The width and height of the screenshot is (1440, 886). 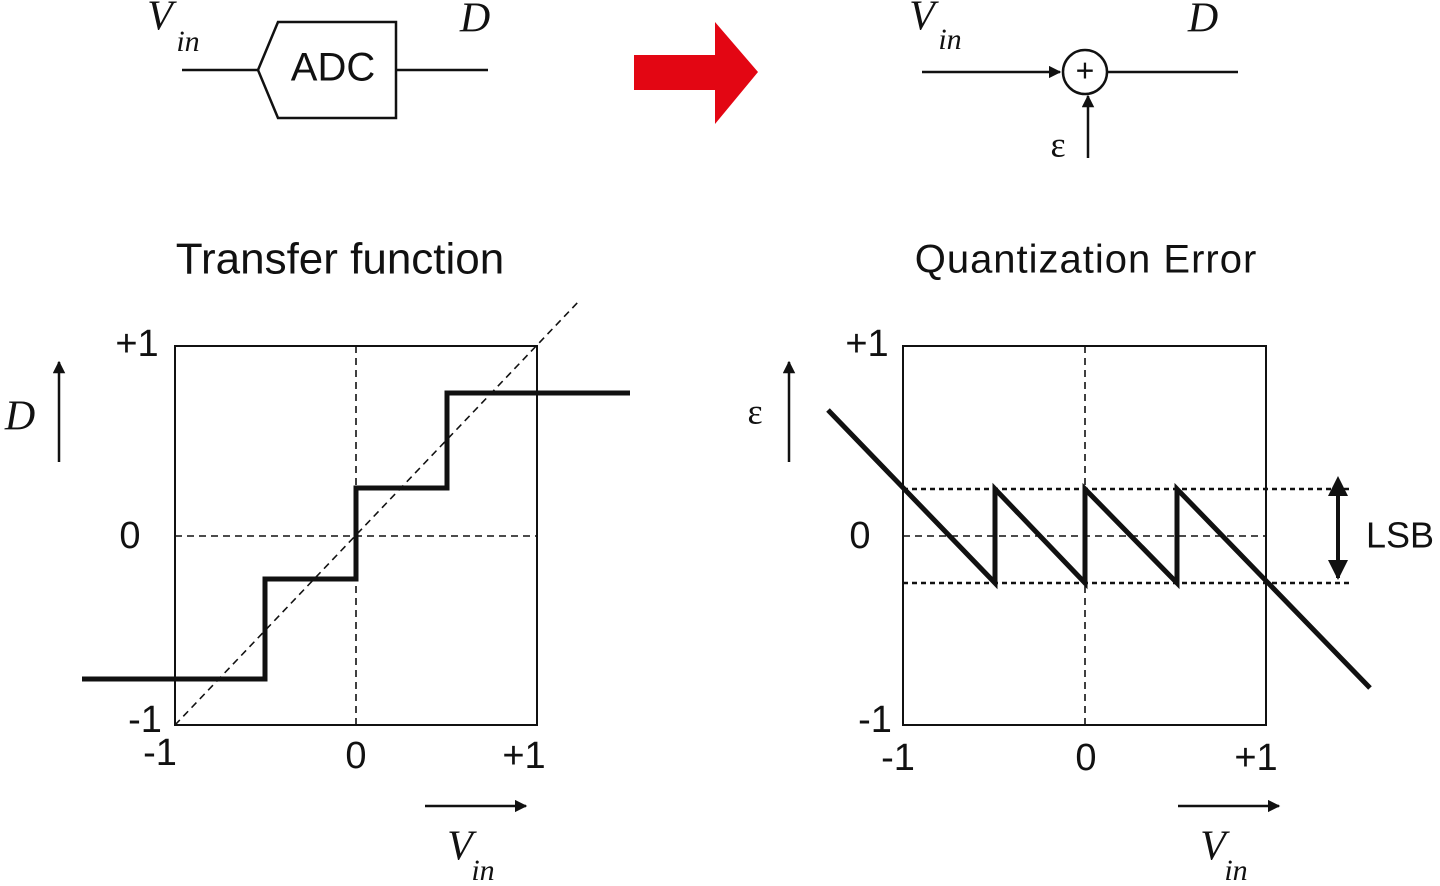 I want to click on y-axis-label: ε, so click(x=754, y=411).